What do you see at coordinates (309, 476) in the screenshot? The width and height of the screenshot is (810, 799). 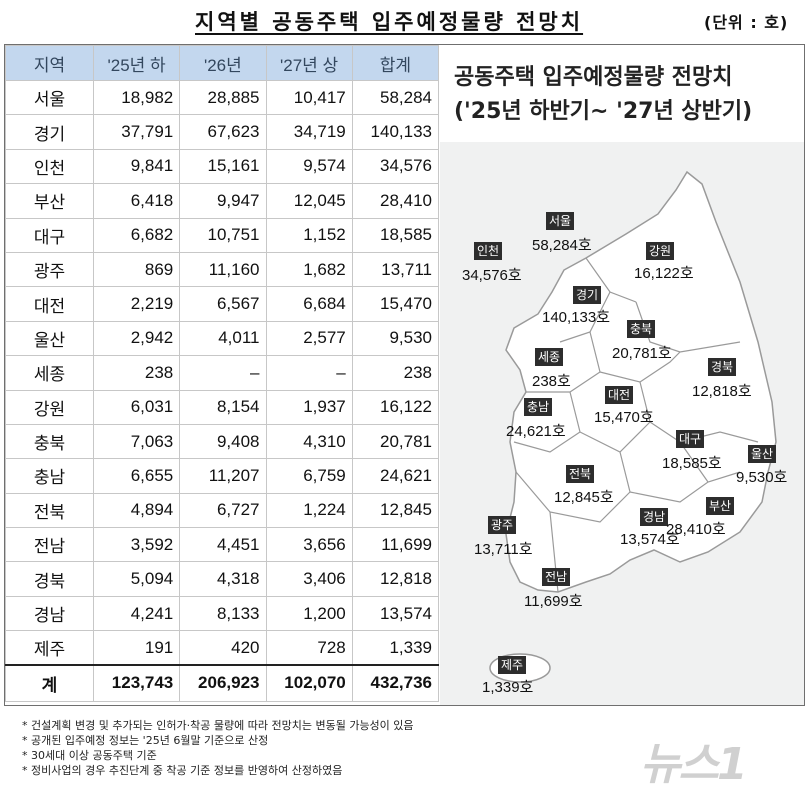 I see `cell-value: 6,759` at bounding box center [309, 476].